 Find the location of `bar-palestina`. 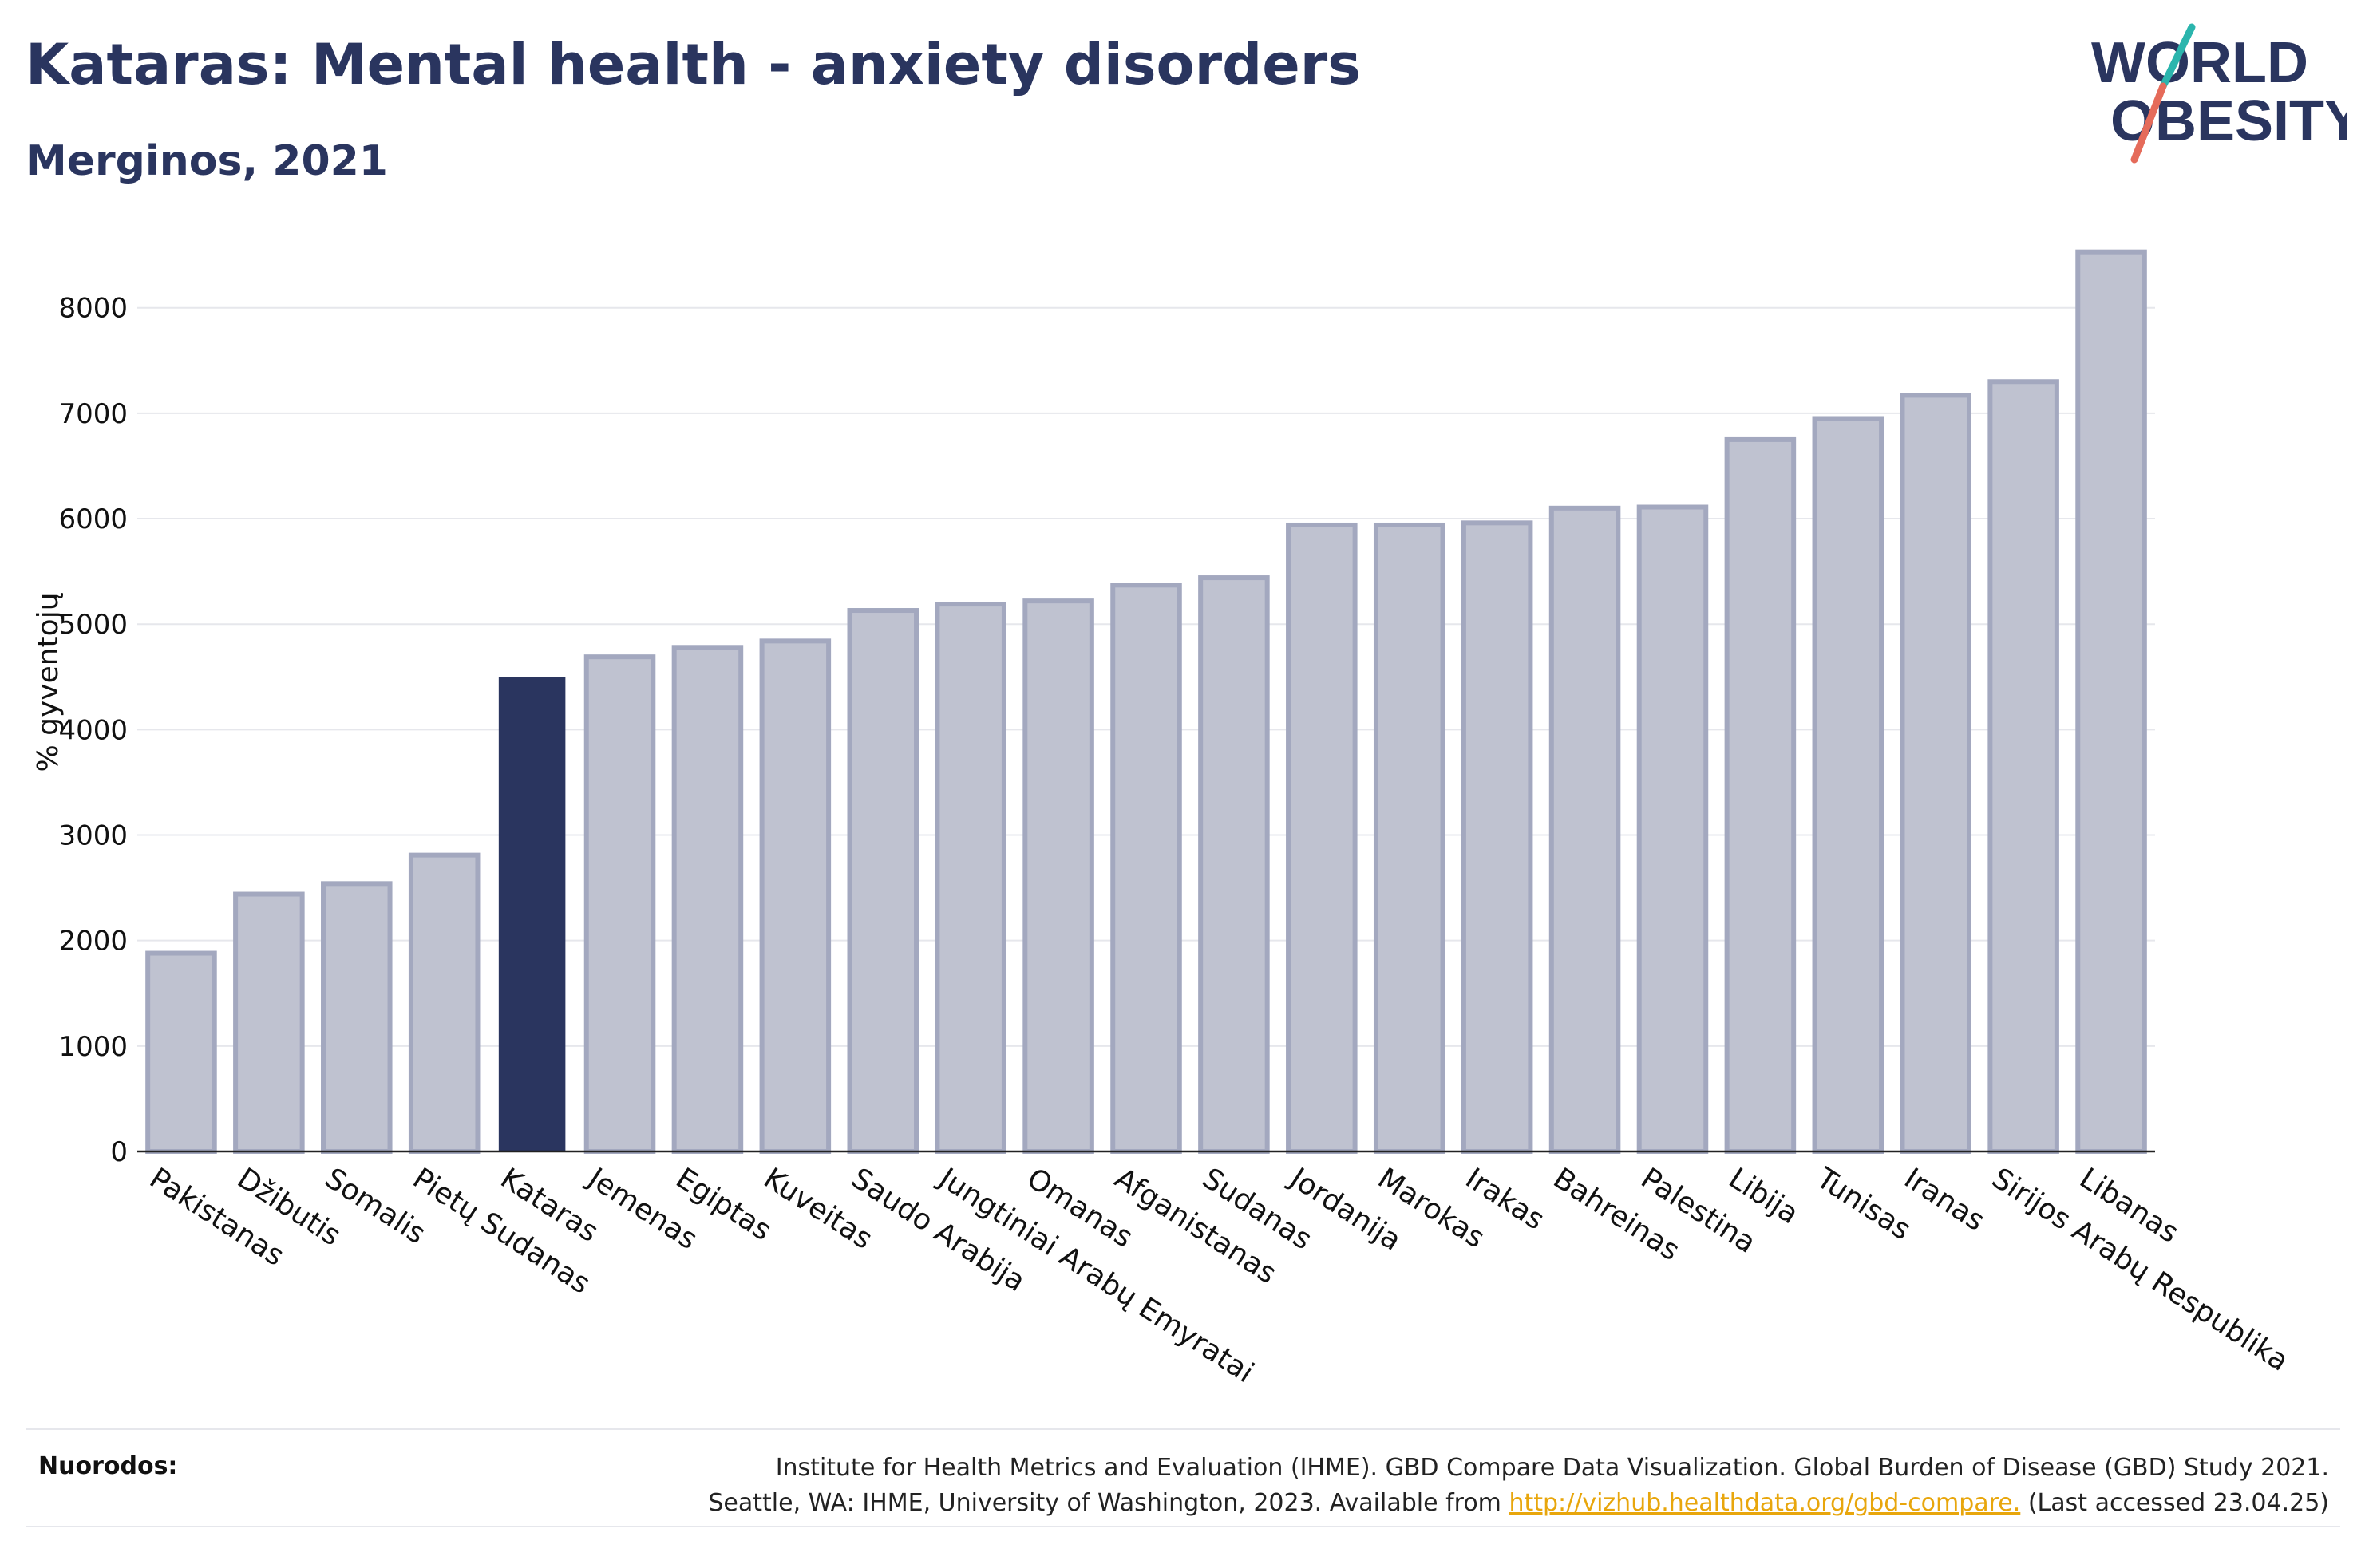

bar-palestina is located at coordinates (1672, 829).